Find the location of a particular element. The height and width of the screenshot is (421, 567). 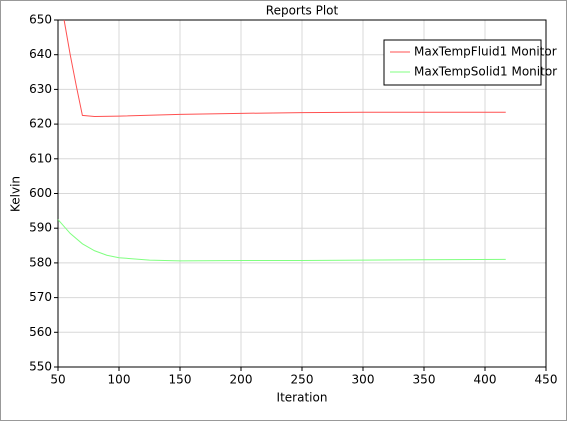

y-tick-label: 580 is located at coordinates (40, 262).